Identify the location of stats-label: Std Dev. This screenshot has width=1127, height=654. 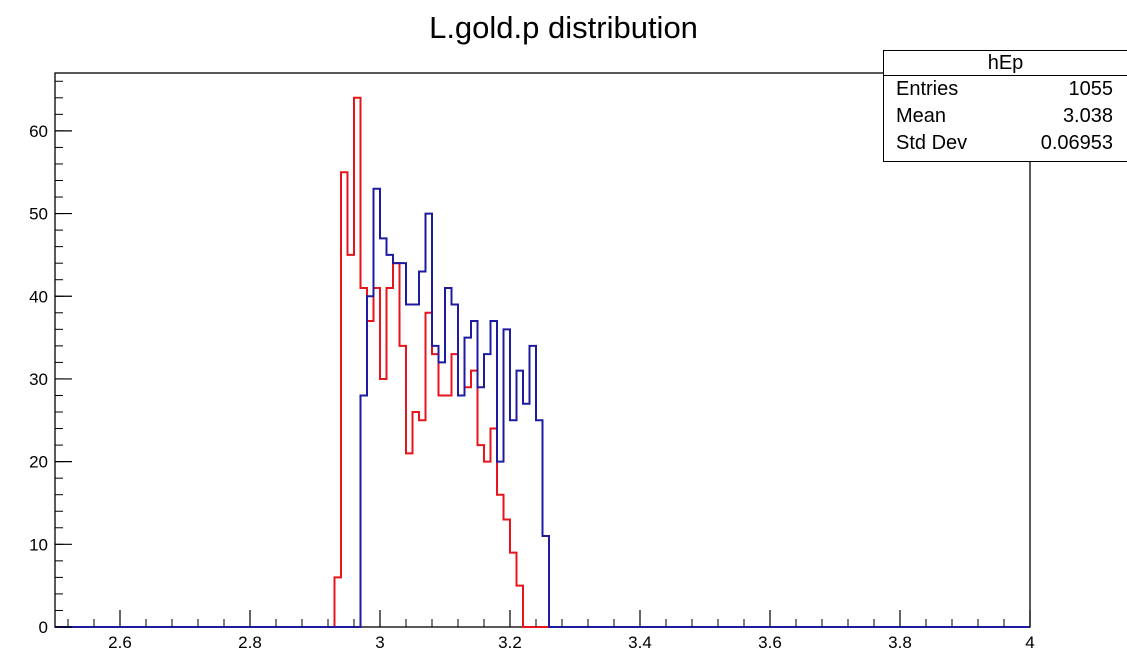
(932, 143).